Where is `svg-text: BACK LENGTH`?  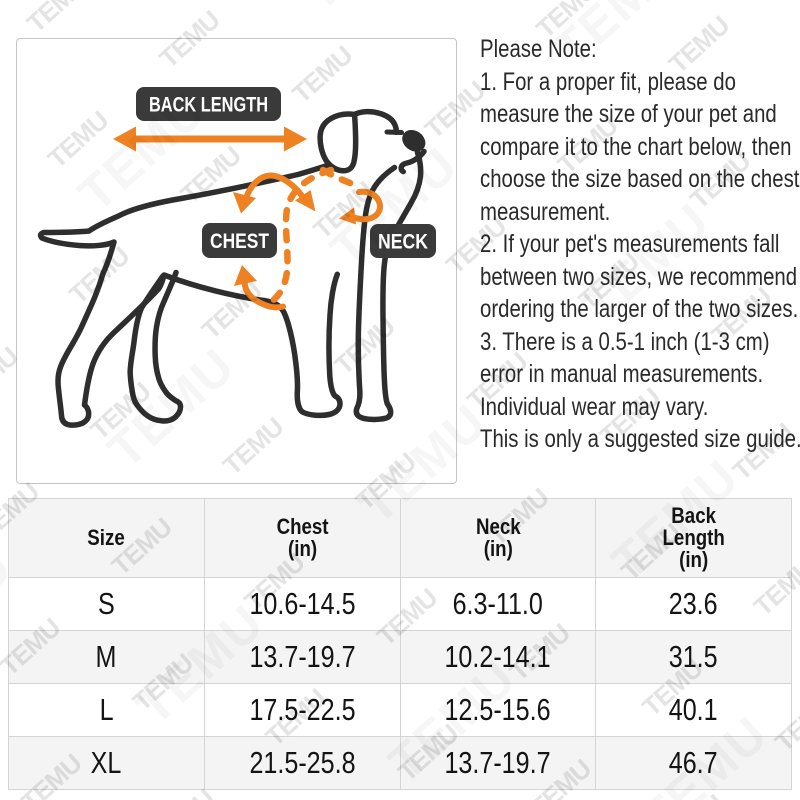 svg-text: BACK LENGTH is located at coordinates (208, 105).